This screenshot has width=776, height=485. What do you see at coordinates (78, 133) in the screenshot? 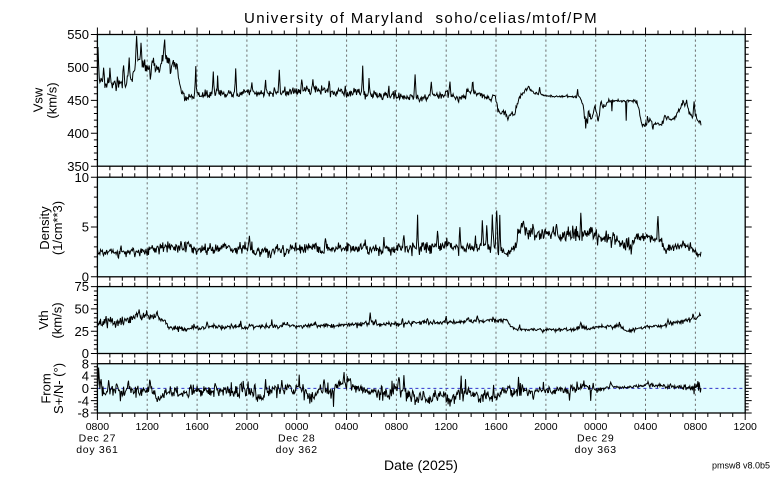
I see `svg-text: 400` at bounding box center [78, 133].